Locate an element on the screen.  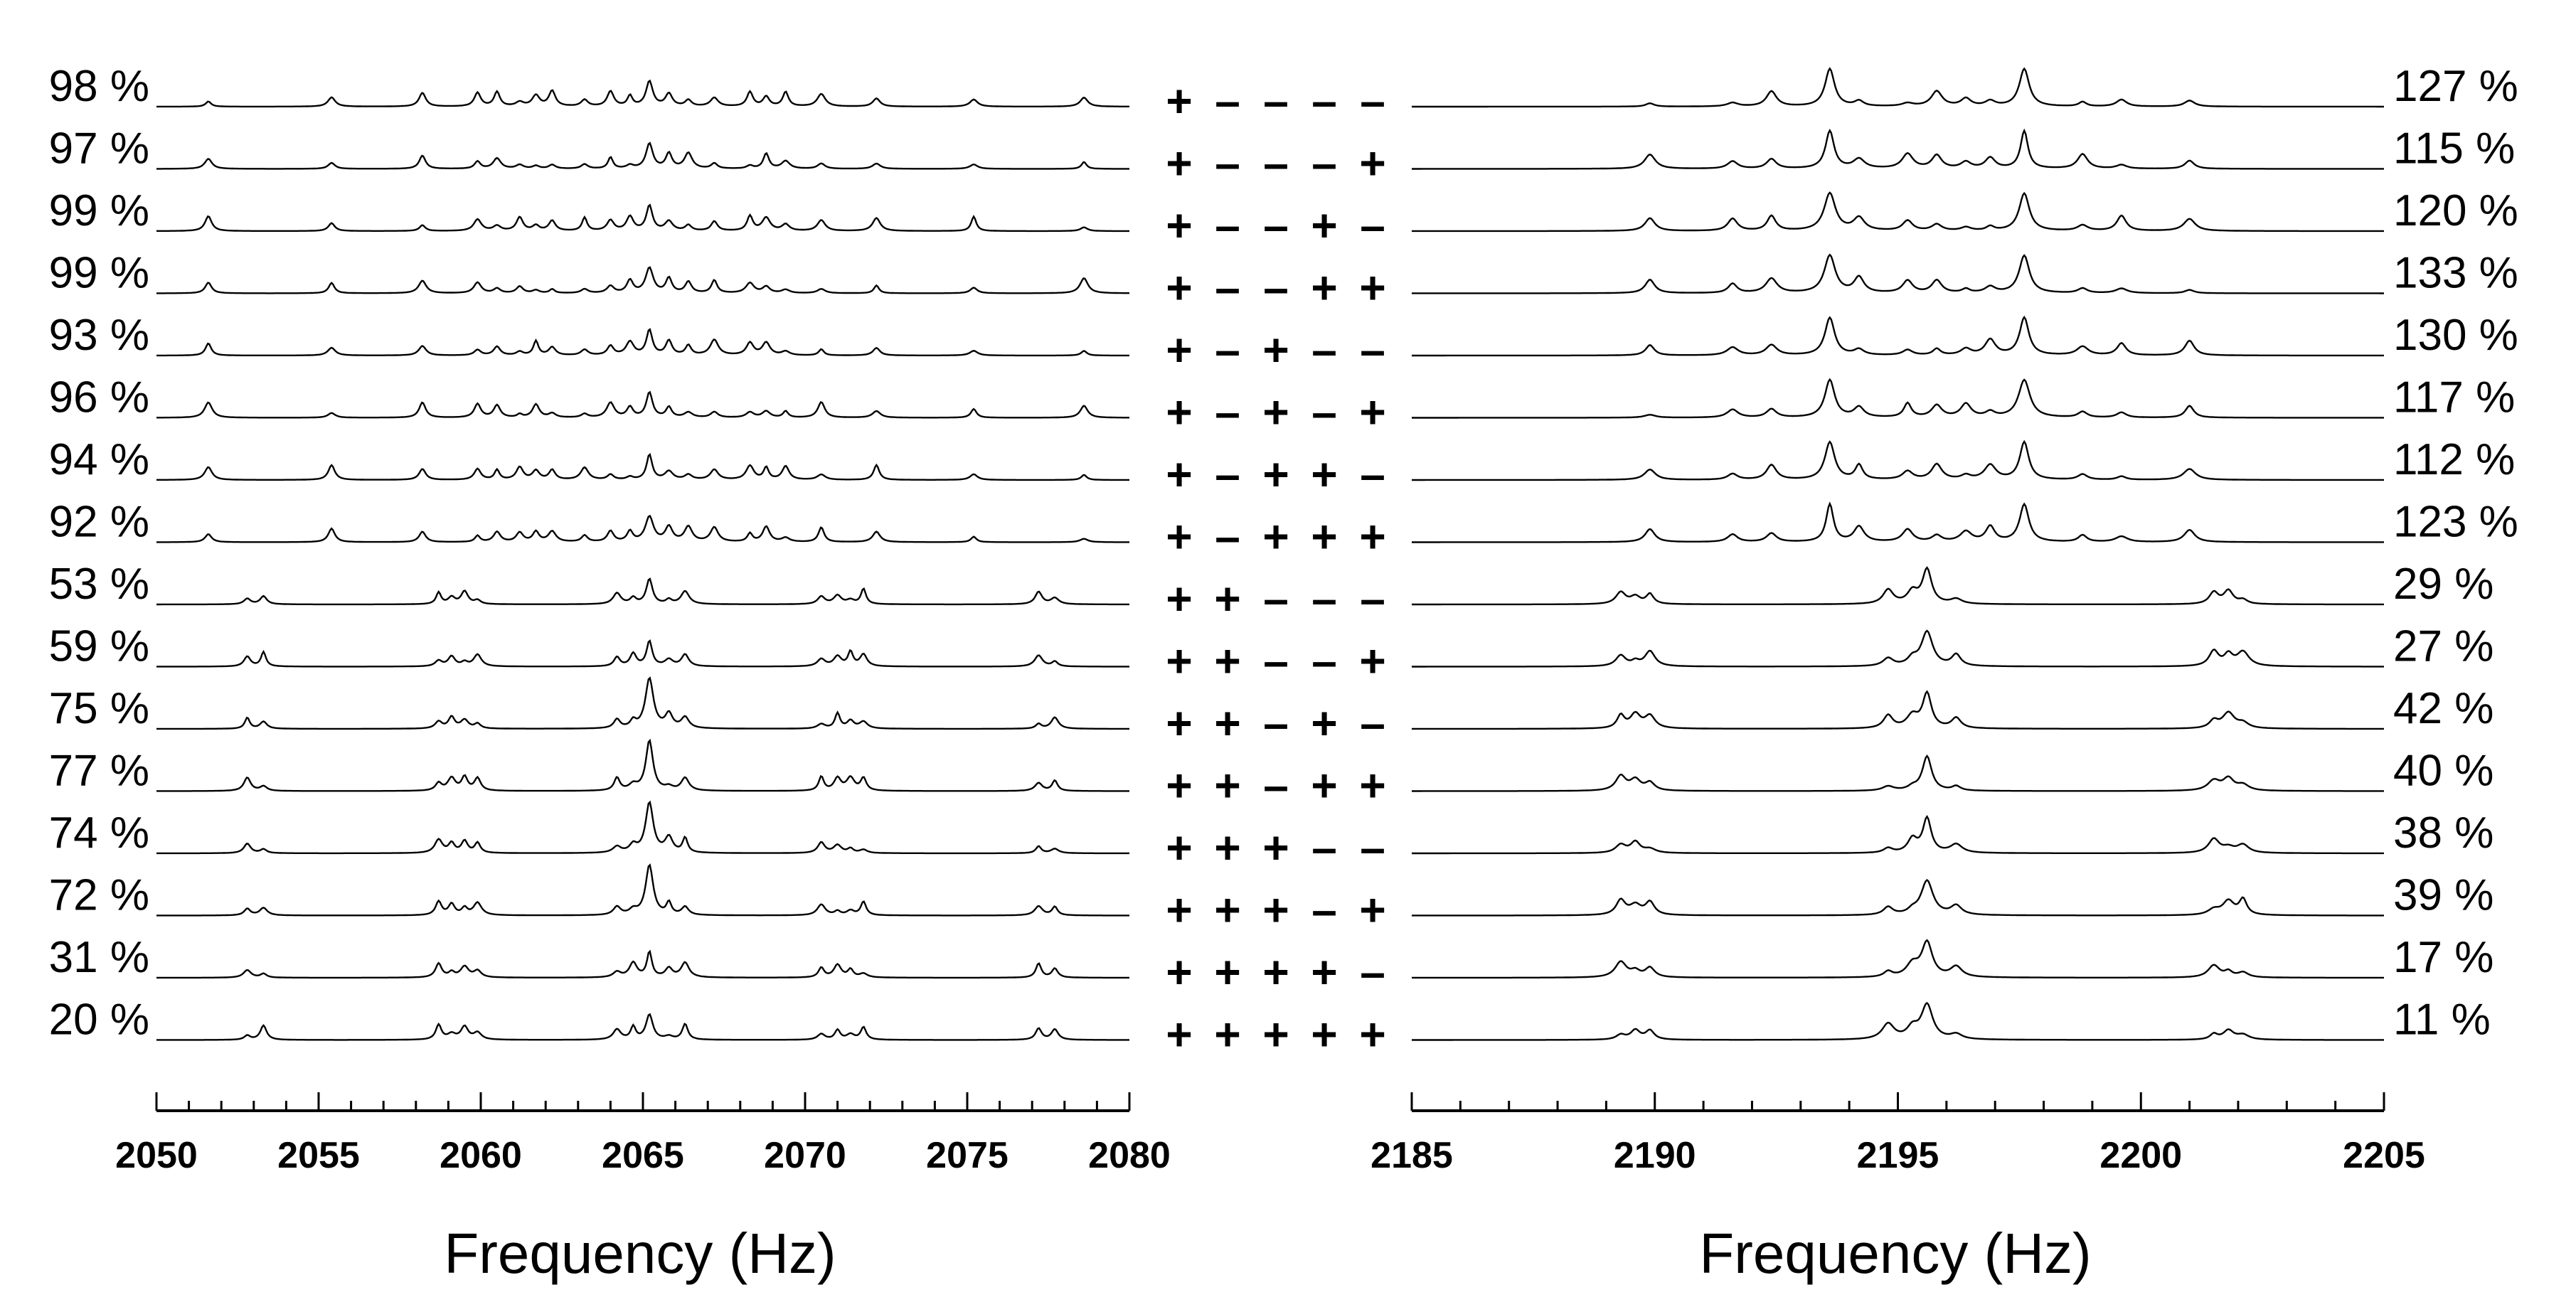
percent-label: 72 % is located at coordinates (99, 895).